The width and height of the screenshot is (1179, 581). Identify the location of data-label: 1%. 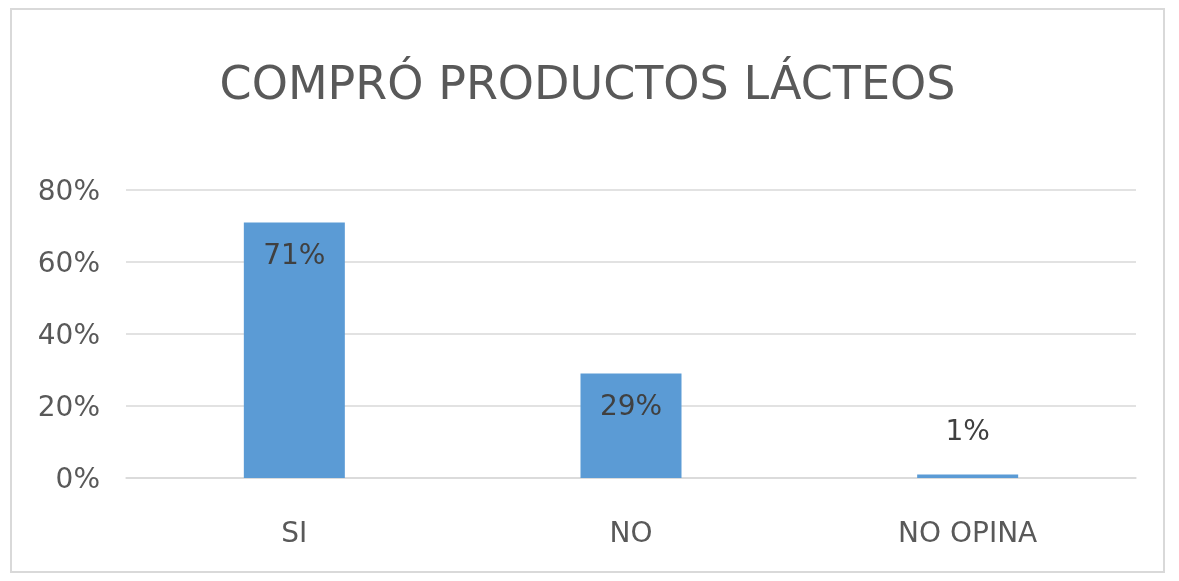
(967, 430).